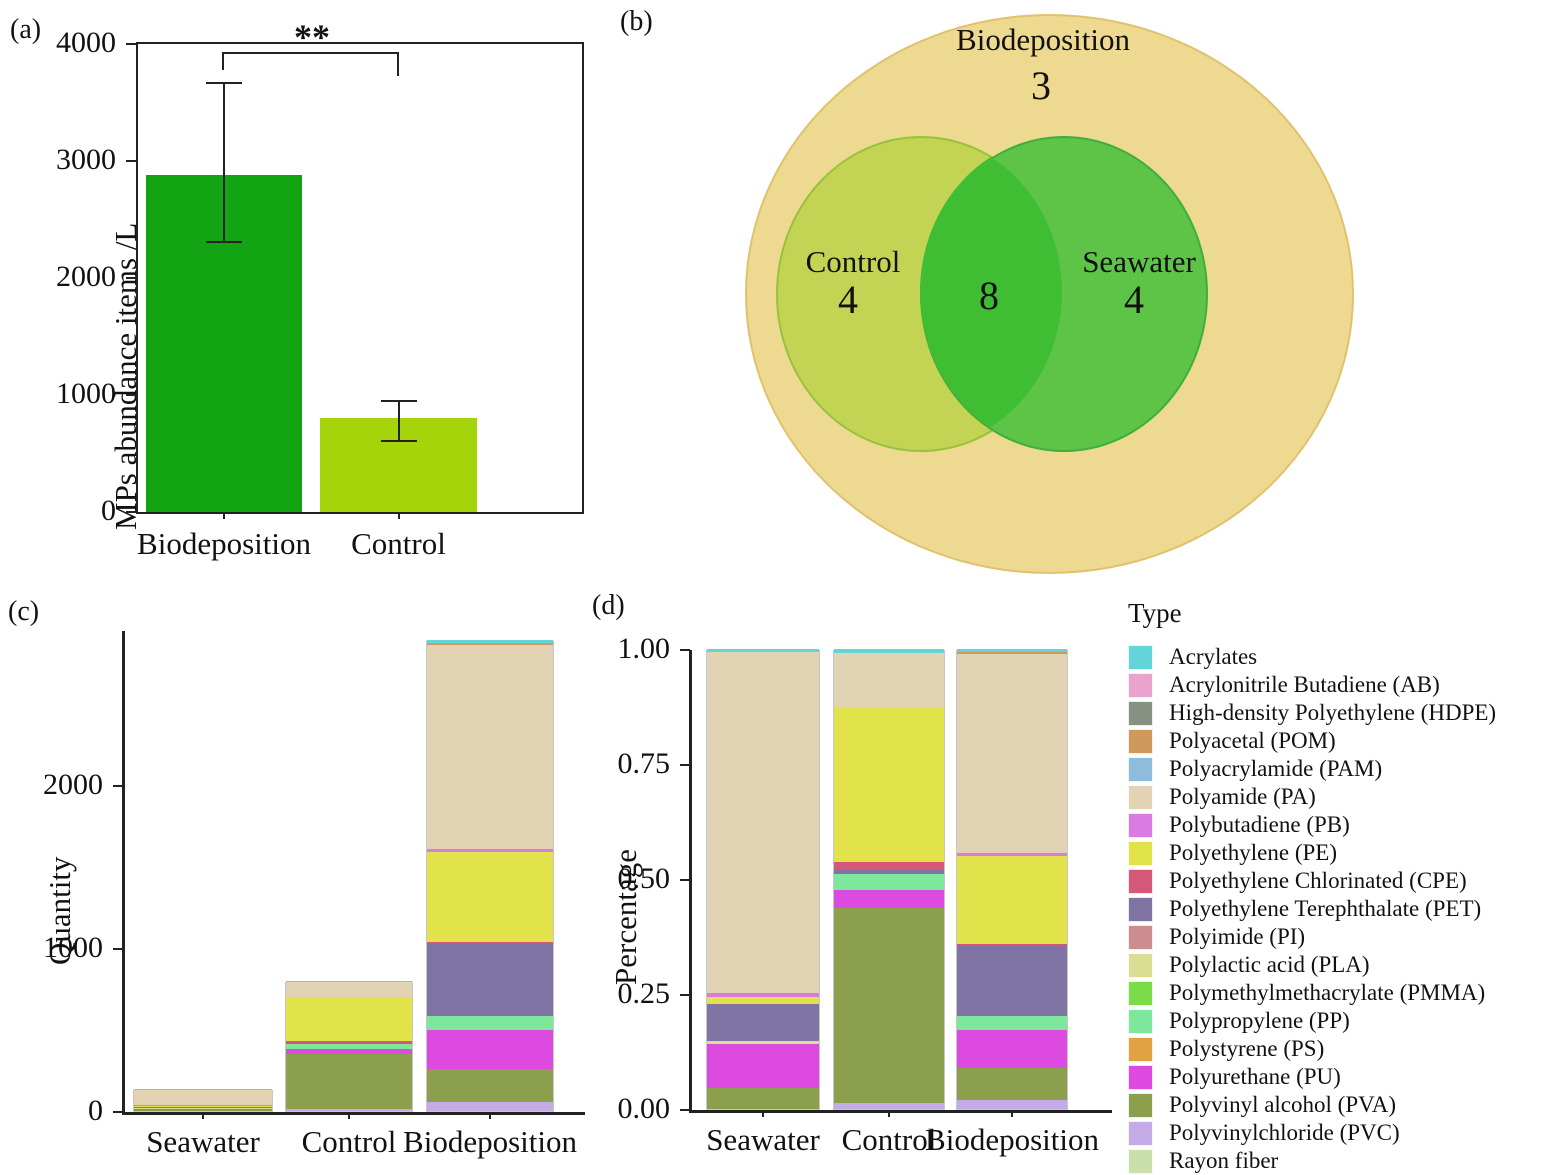 This screenshot has width=1554, height=1175. I want to click on legend-item: Polyurethane (PU), so click(1338, 1077).